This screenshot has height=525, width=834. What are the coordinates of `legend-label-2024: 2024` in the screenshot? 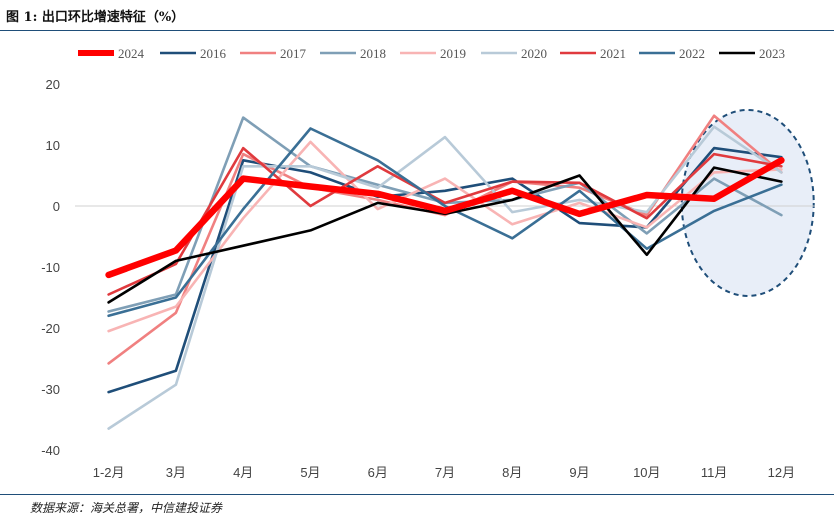 It's located at (131, 53).